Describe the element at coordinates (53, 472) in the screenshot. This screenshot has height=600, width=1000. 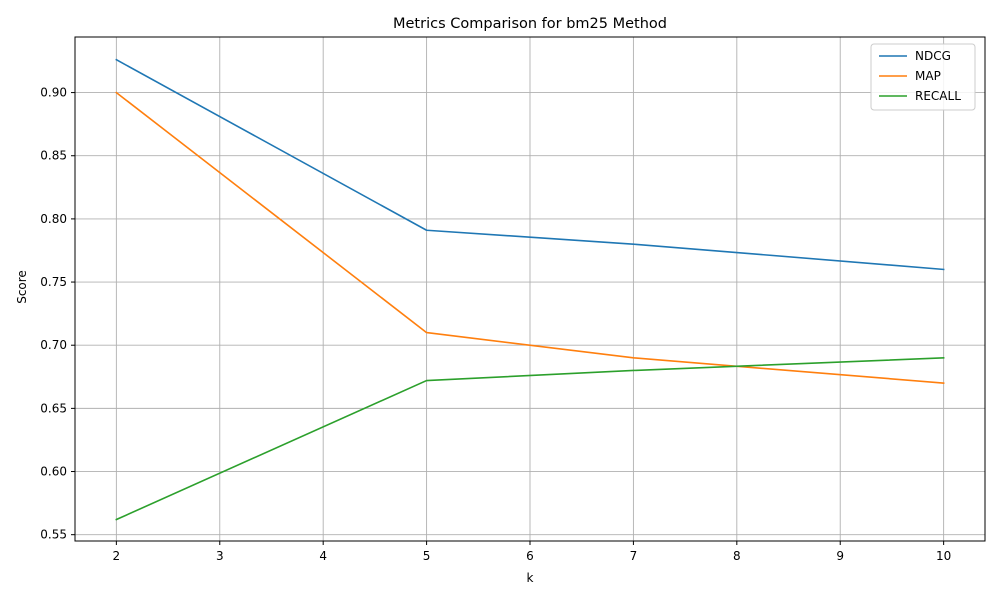
I see `y-tick-label: 0.60` at that location.